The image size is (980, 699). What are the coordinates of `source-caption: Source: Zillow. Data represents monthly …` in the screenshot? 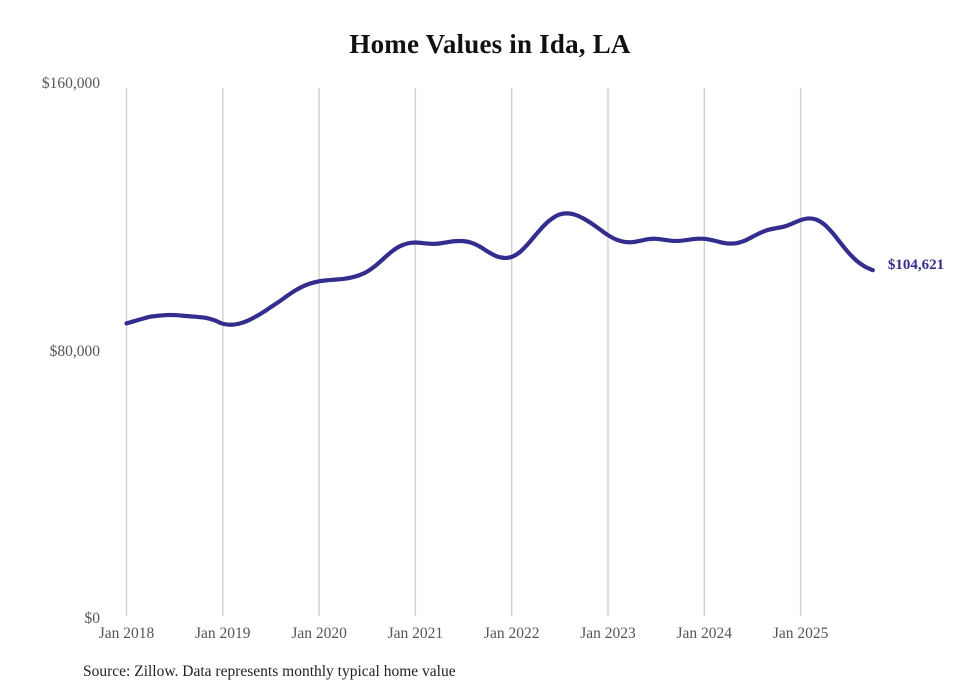 It's located at (269, 671).